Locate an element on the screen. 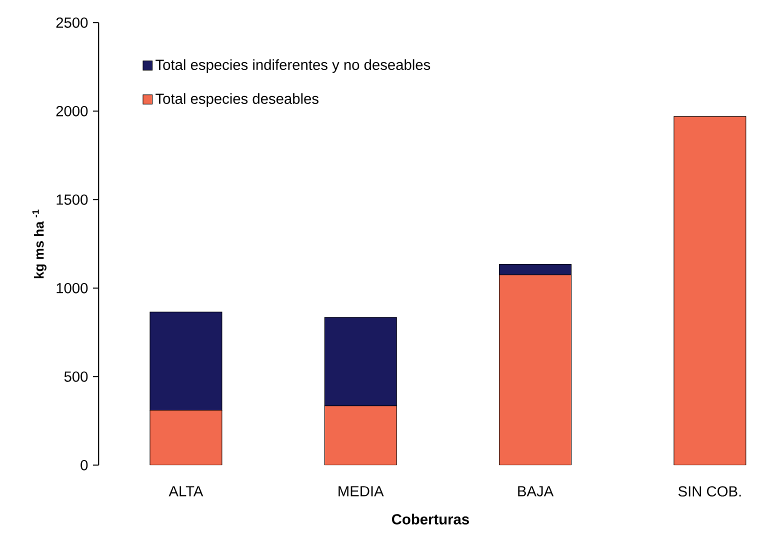 The image size is (773, 548). x-tick-label: SIN COB. is located at coordinates (709, 491).